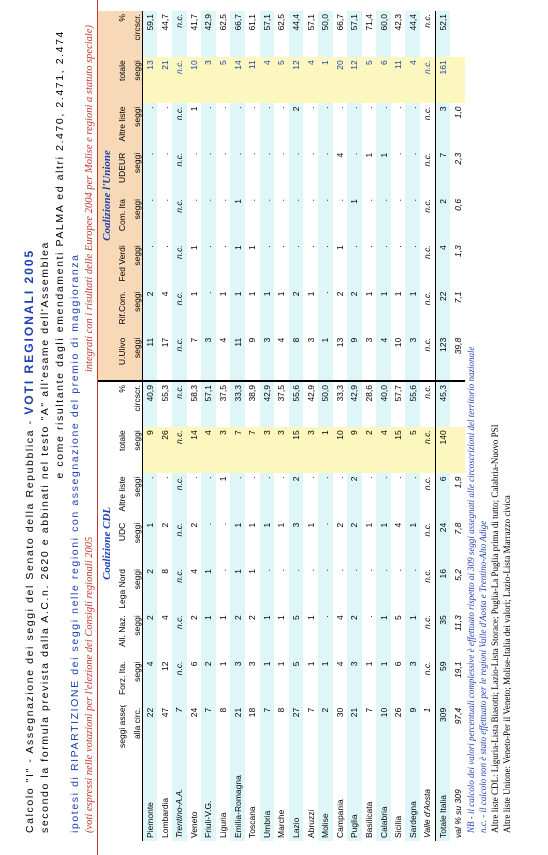  What do you see at coordinates (122, 494) in the screenshot?
I see `column-header: Altre liste` at bounding box center [122, 494].